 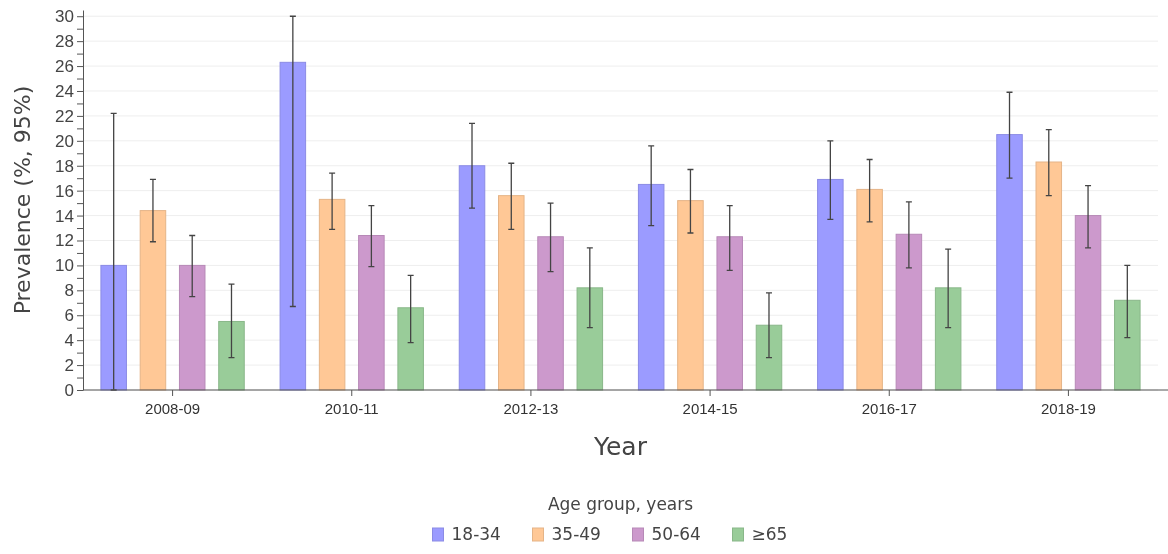 I want to click on legend-title: Age group, years, so click(x=620, y=504).